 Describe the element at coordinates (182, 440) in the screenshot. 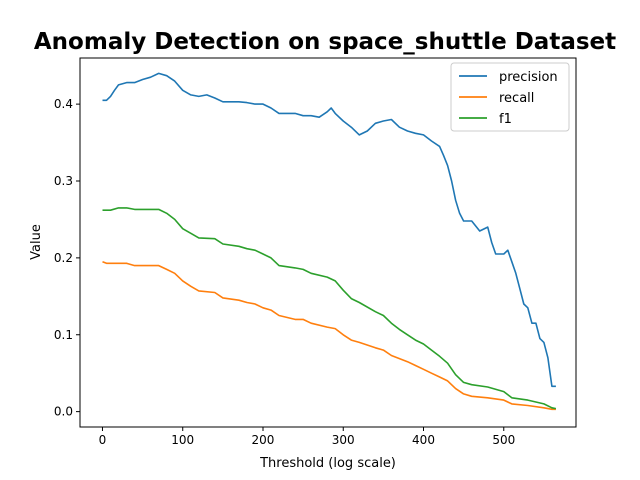

I see `x-tick-label: 100` at that location.